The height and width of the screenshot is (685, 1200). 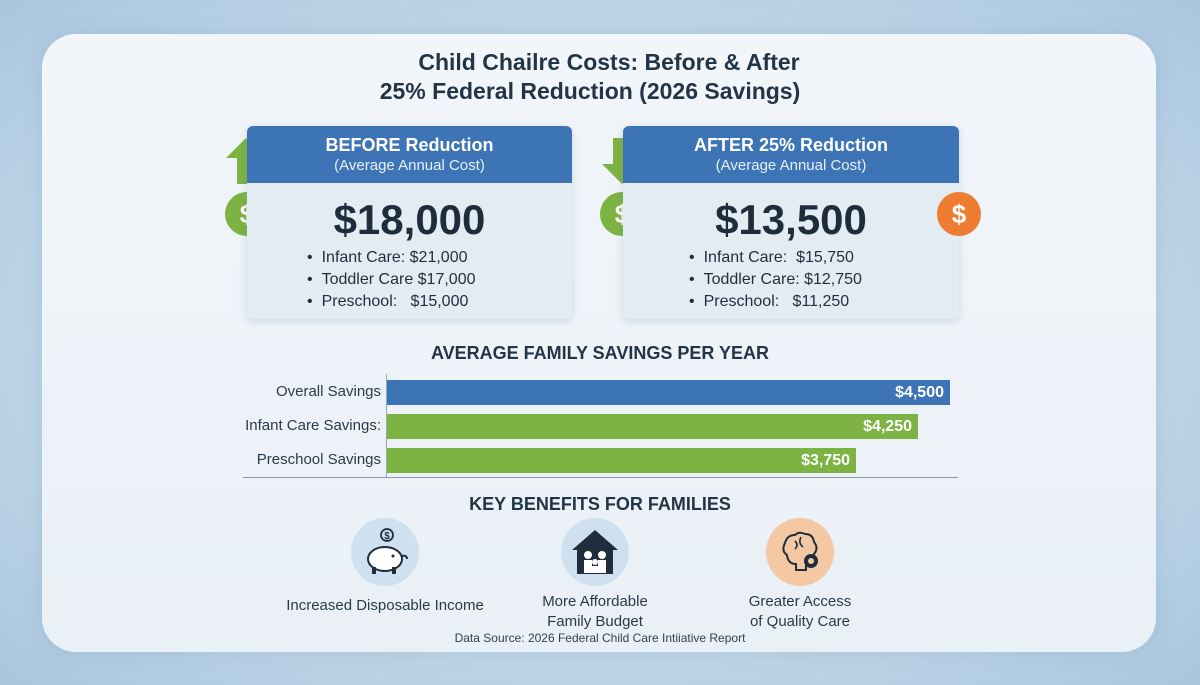 I want to click on after-card-heading: AFTER 25% Reduction, so click(x=791, y=145).